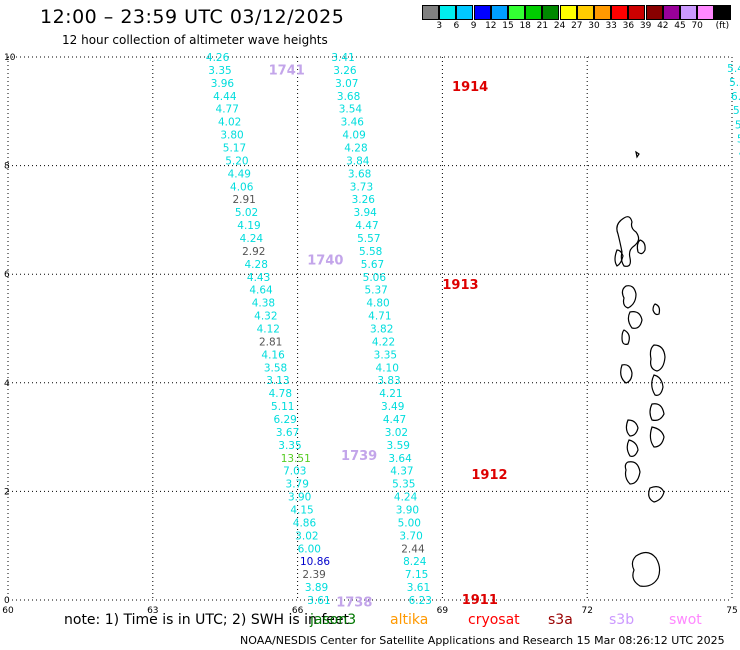 The width and height of the screenshot is (740, 650). I want to click on satellite-swot-label: swot, so click(685, 620).